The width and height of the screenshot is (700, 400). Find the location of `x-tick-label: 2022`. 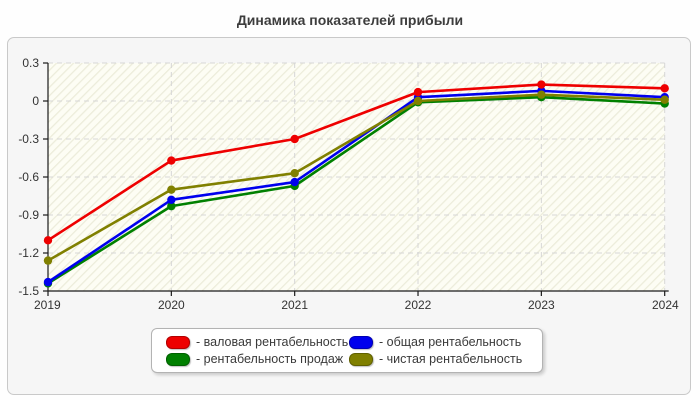

x-tick-label: 2022 is located at coordinates (418, 305).